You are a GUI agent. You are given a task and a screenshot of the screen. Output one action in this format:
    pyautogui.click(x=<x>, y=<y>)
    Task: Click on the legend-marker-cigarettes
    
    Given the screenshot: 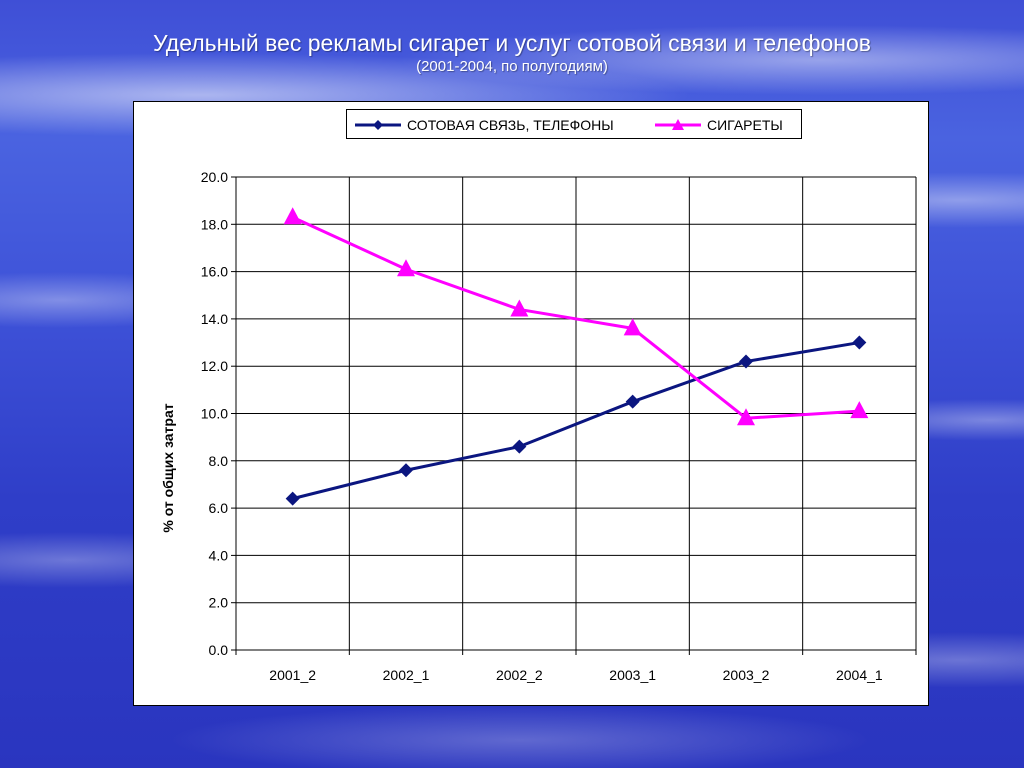 What is the action you would take?
    pyautogui.click(x=678, y=124)
    